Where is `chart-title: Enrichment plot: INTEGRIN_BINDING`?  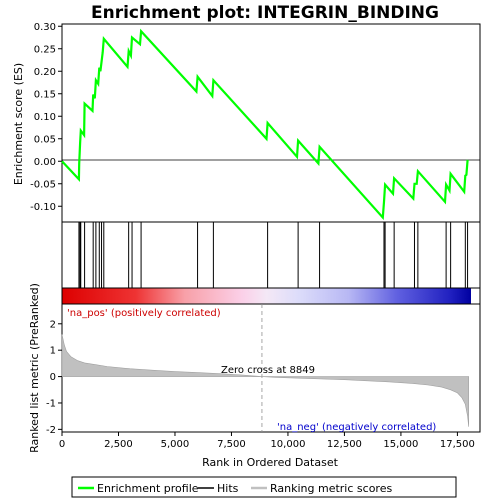
chart-title: Enrichment plot: INTEGRIN_BINDING is located at coordinates (265, 13).